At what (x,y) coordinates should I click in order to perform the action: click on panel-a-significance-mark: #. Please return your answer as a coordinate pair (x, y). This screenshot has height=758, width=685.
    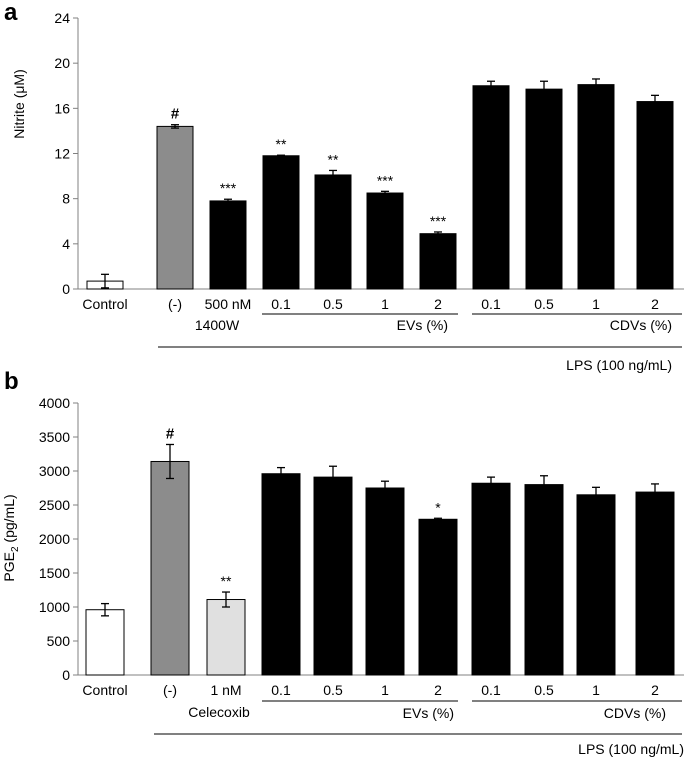
    Looking at the image, I should click on (175, 114).